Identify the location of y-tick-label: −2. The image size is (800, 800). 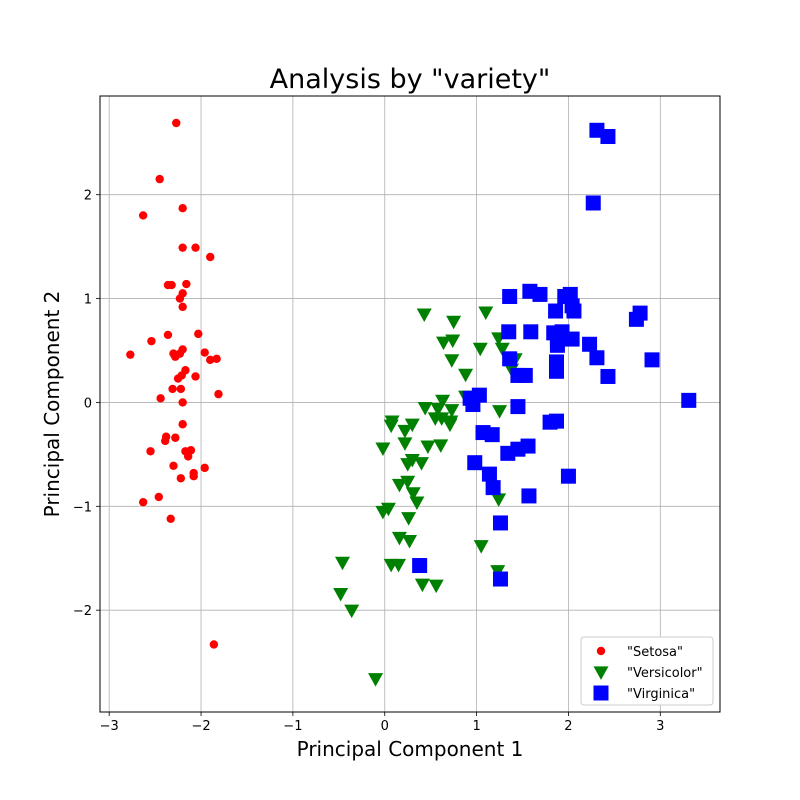
(82, 611).